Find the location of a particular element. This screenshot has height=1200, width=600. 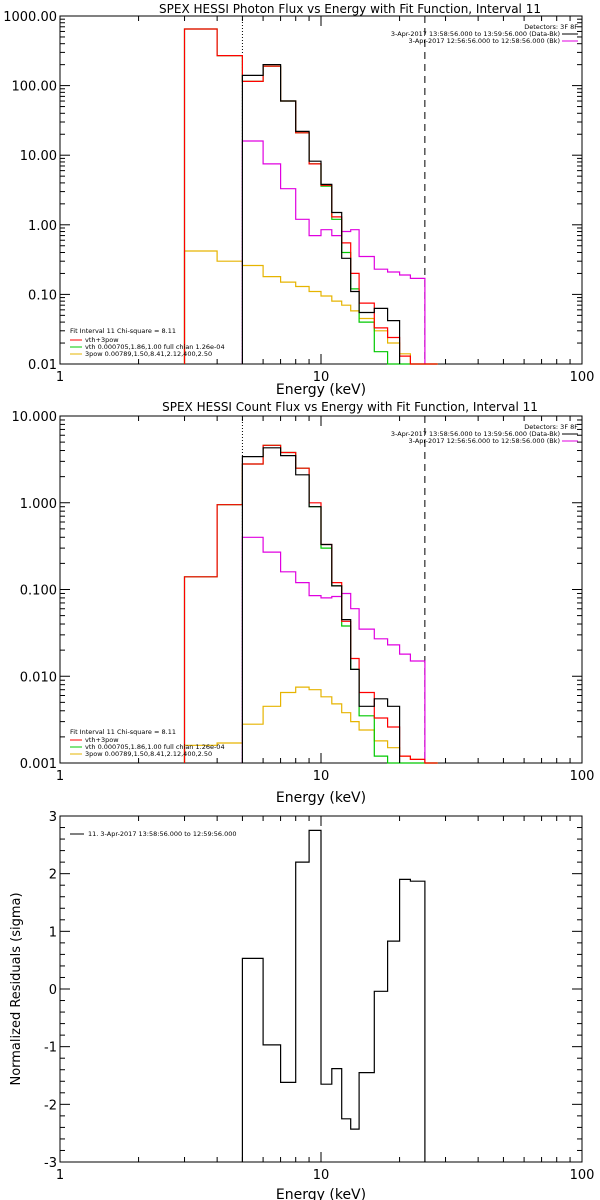

series-residuals is located at coordinates (333, 995).